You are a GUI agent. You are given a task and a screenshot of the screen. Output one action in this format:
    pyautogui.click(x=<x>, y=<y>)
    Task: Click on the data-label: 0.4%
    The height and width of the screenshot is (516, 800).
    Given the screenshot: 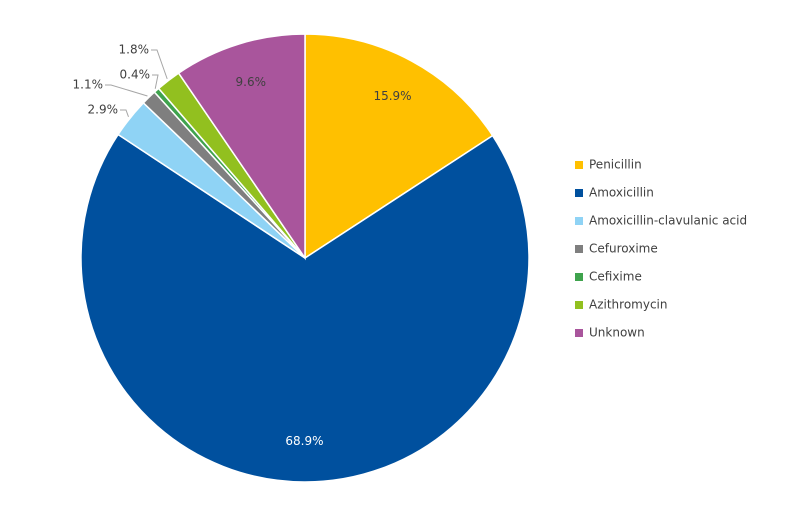 What is the action you would take?
    pyautogui.click(x=135, y=75)
    